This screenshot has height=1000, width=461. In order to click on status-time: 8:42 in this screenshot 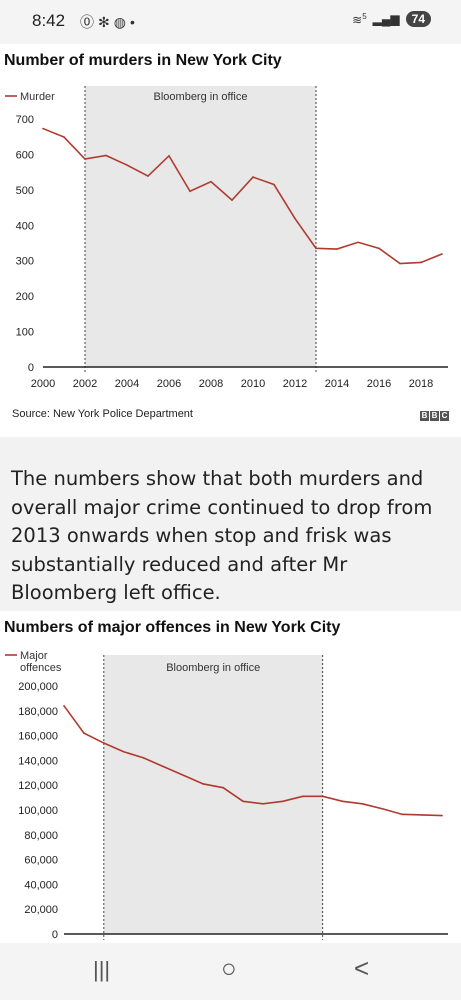, I will do `click(49, 20)`.